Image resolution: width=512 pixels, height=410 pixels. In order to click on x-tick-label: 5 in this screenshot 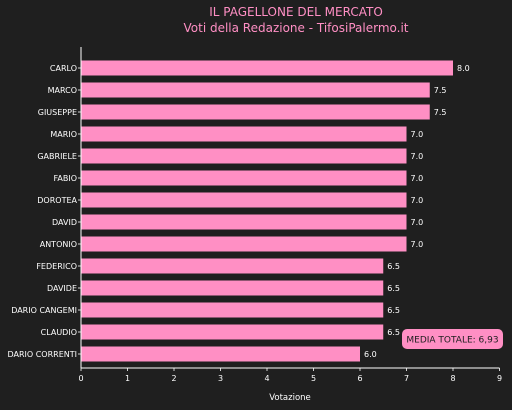, I will do `click(313, 378)`.